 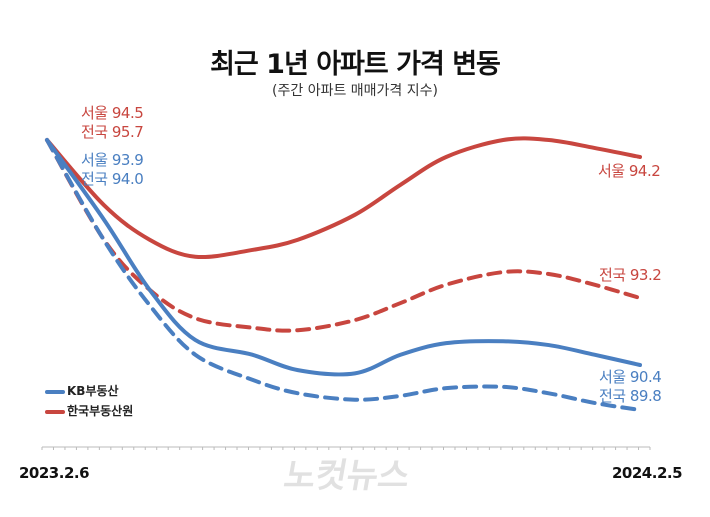 I want to click on red-nation-end-label: 전국 93.2, so click(x=630, y=275).